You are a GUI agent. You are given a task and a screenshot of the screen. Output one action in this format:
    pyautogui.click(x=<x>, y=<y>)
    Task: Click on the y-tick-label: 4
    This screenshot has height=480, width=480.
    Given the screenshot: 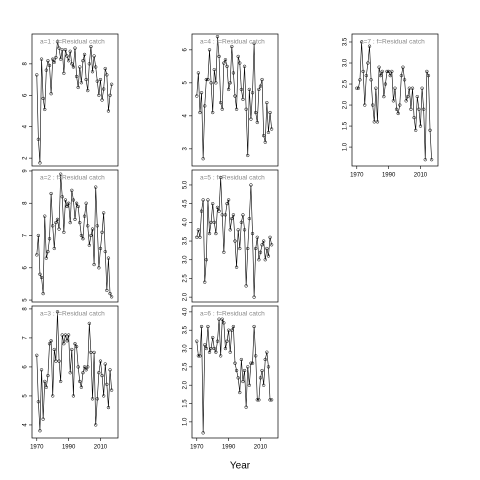 What is the action you would take?
    pyautogui.click(x=26, y=425)
    